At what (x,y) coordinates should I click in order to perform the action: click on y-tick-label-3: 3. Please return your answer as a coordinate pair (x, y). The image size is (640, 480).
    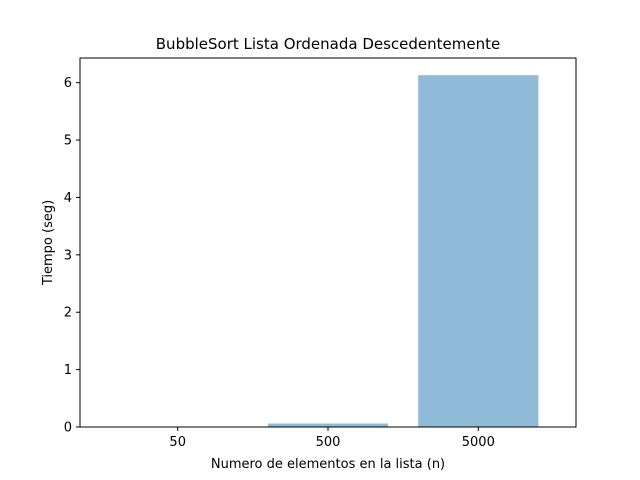
    Looking at the image, I should click on (68, 255).